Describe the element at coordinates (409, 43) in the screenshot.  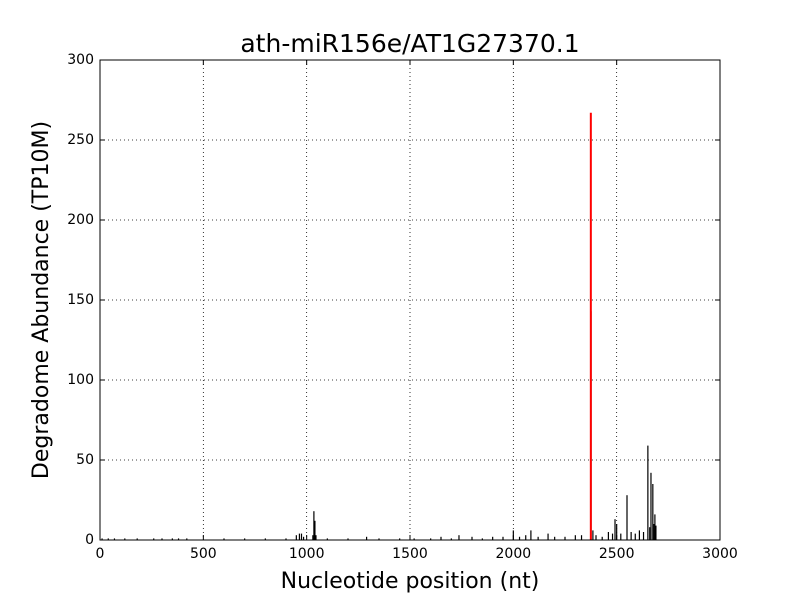
I see `chart-title: ath-miR156e/AT1G27370.1` at that location.